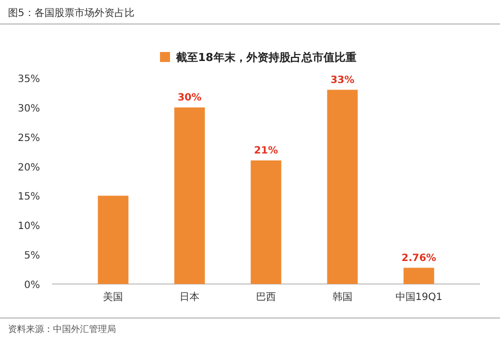 The height and width of the screenshot is (362, 500). Describe the element at coordinates (29, 168) in the screenshot. I see `y-tick-label: 20%` at that location.